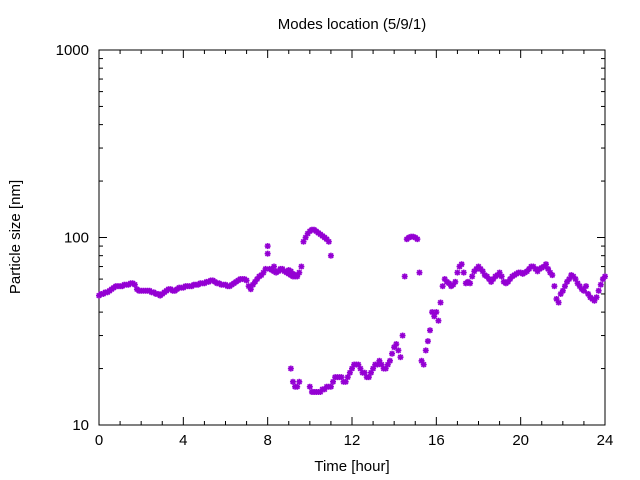 This screenshot has width=640, height=480. I want to click on chart-title: Modes location (5/9/1), so click(352, 24).